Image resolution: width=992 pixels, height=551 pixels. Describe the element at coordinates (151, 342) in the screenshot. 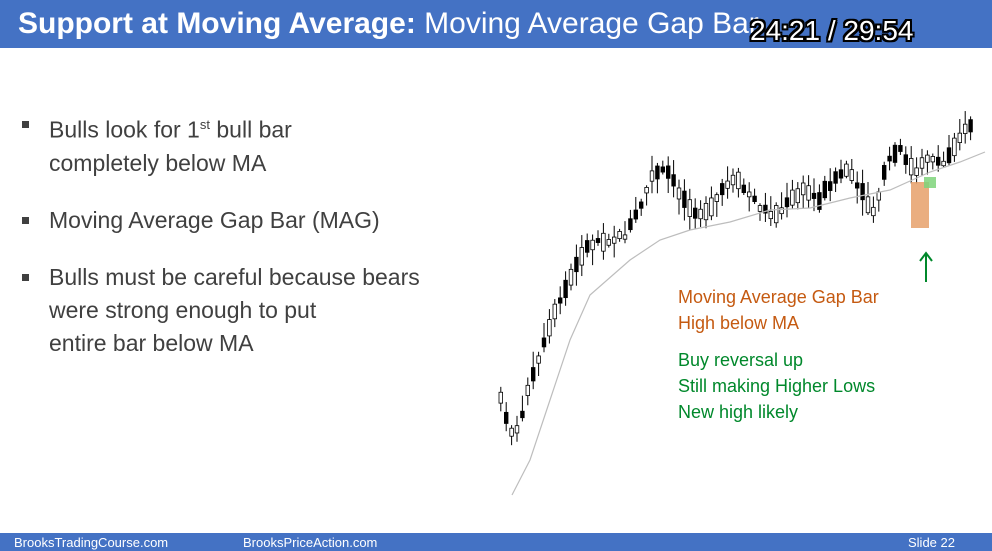

I see `bullet-text: entire bar below MA` at that location.